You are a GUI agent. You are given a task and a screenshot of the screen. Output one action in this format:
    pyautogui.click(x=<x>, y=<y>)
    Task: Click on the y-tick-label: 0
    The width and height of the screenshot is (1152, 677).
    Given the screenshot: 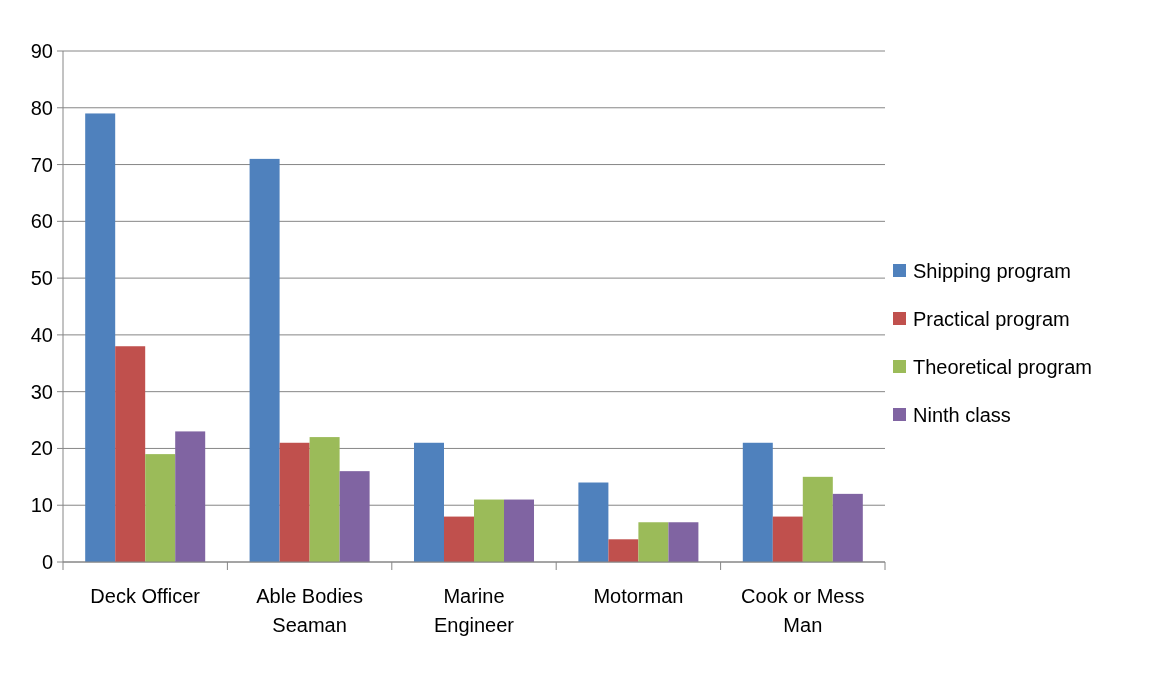 What is the action you would take?
    pyautogui.click(x=47, y=562)
    